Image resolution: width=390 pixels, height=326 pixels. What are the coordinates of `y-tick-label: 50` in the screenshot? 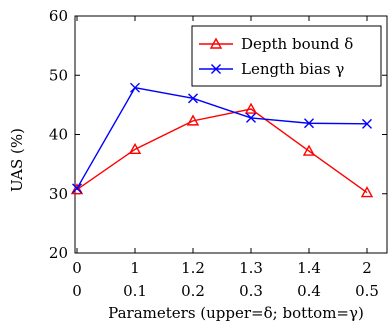 It's located at (58, 75).